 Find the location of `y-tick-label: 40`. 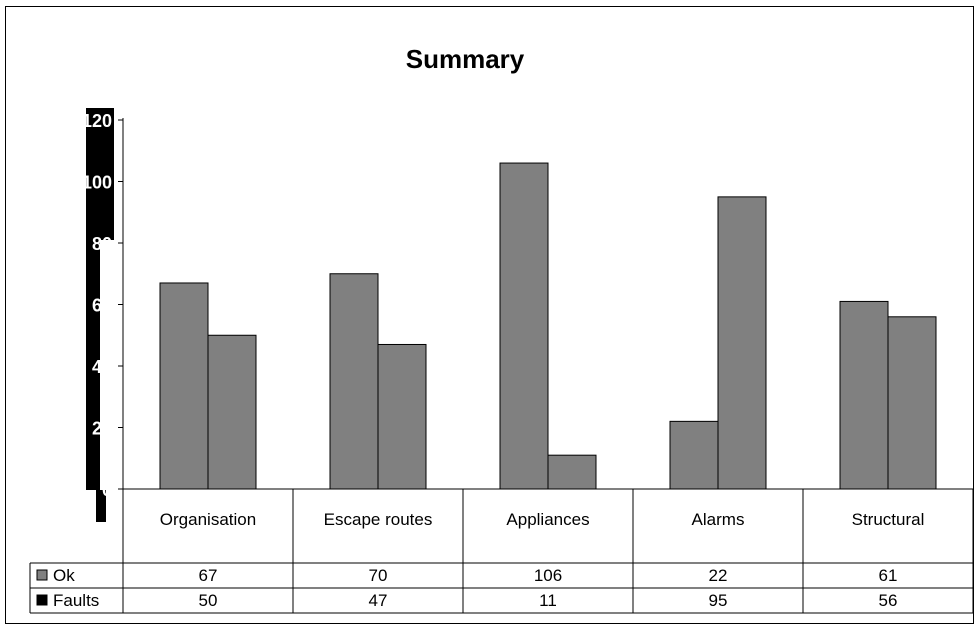

y-tick-label: 40 is located at coordinates (102, 367).